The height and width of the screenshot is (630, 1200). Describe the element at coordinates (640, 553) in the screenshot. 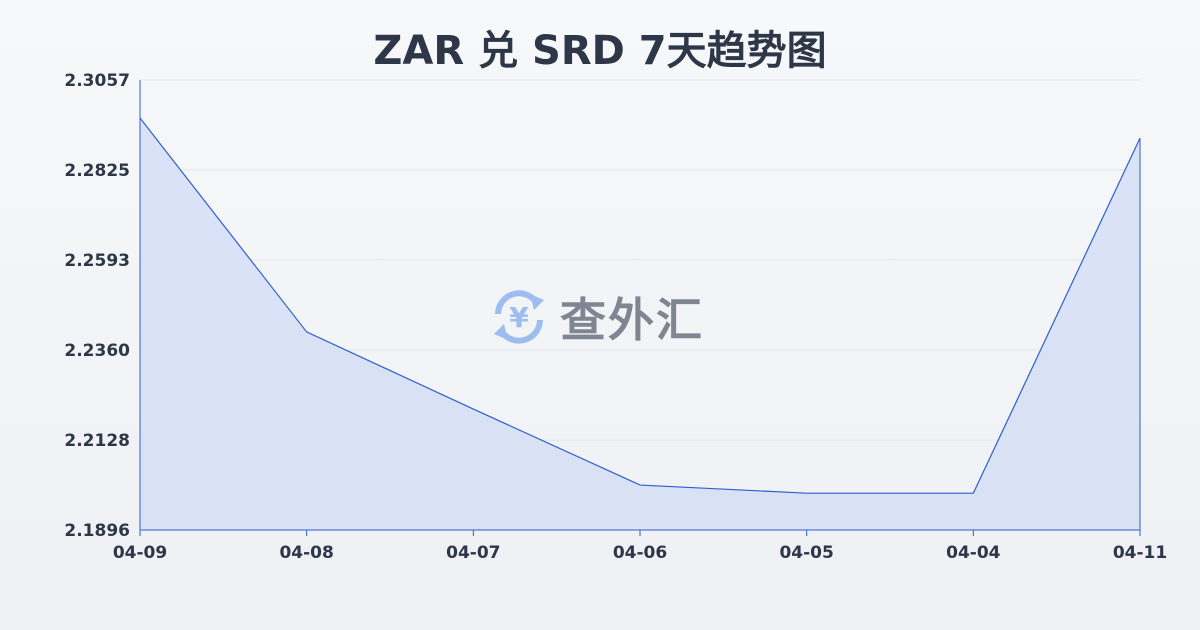

I see `x-tick-label: 04-06` at that location.